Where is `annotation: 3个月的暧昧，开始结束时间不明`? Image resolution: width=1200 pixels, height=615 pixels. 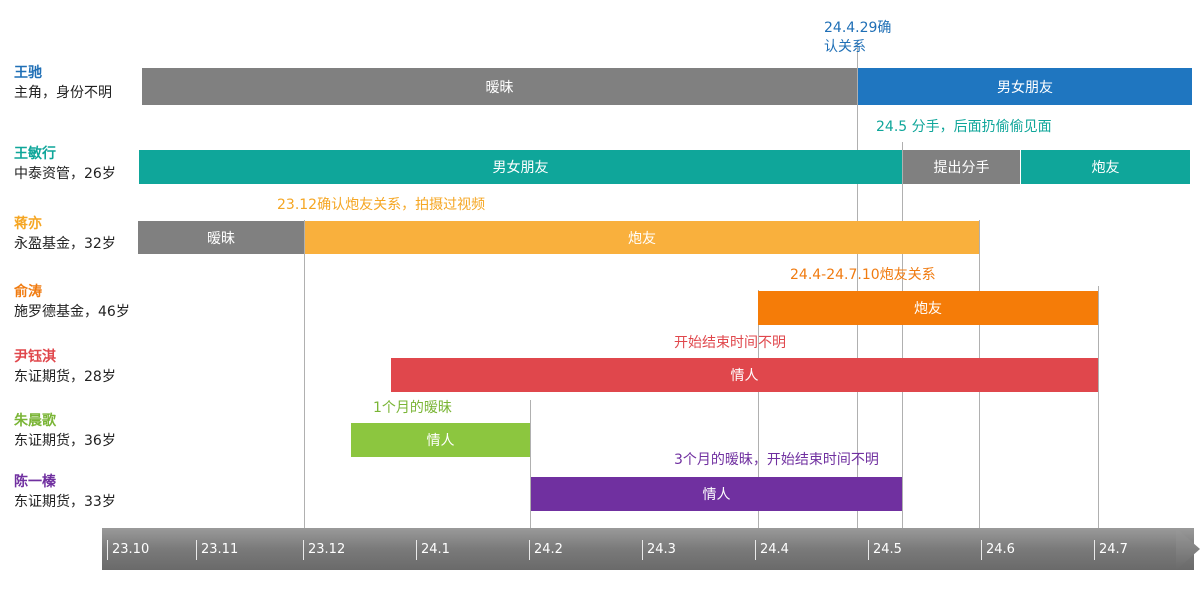 annotation: 3个月的暧昧，开始结束时间不明 is located at coordinates (776, 460).